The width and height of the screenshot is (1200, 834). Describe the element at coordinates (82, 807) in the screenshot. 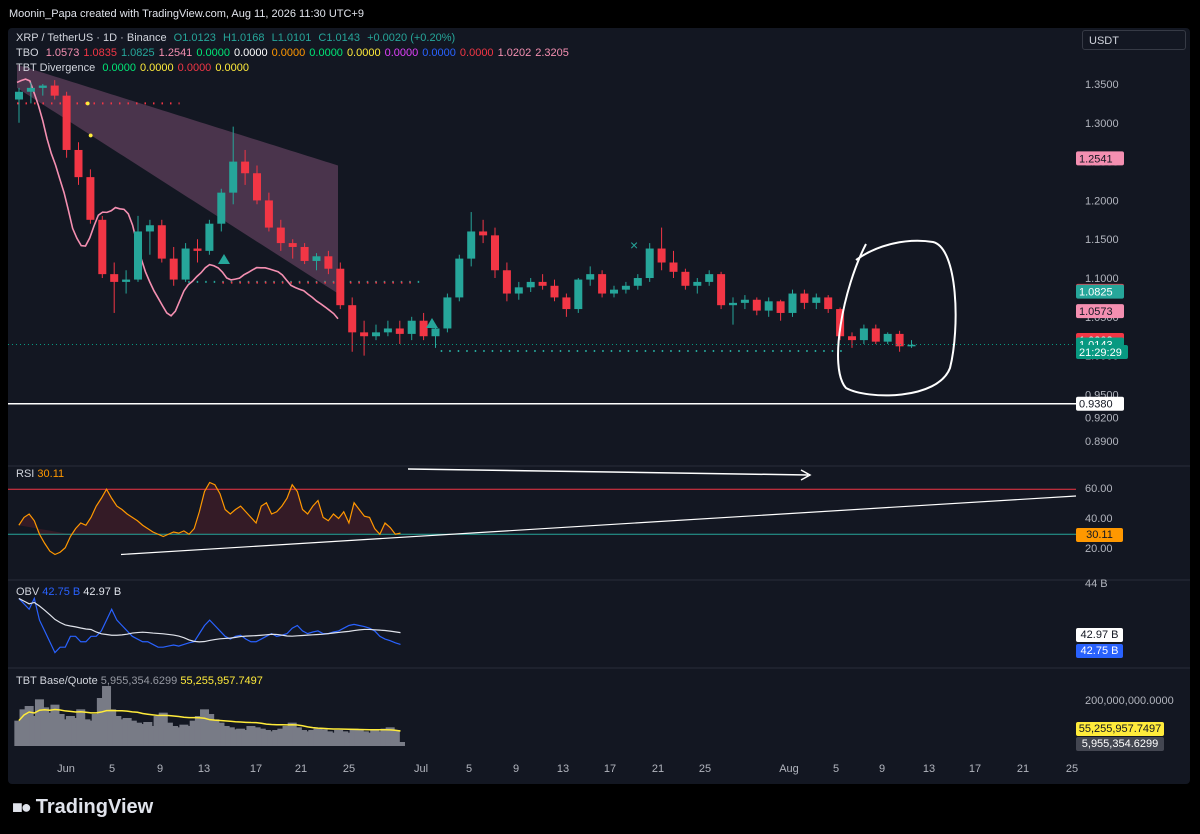

I see `tradingview-brand: ■● TradingView` at that location.